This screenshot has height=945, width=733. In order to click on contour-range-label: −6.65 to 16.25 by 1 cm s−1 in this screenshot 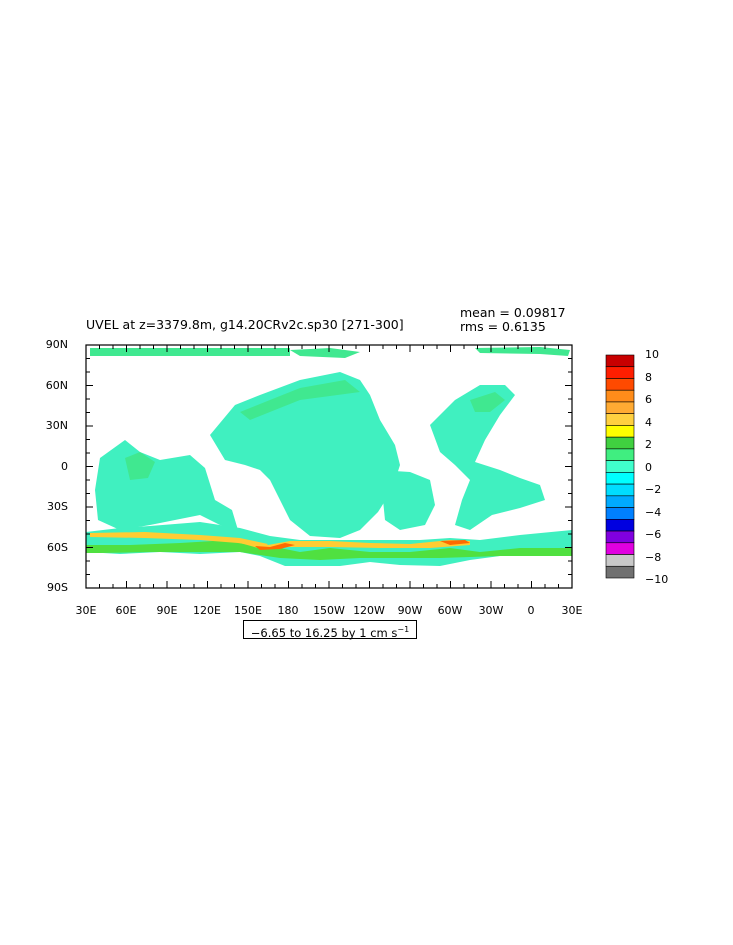, I will do `click(330, 630)`.